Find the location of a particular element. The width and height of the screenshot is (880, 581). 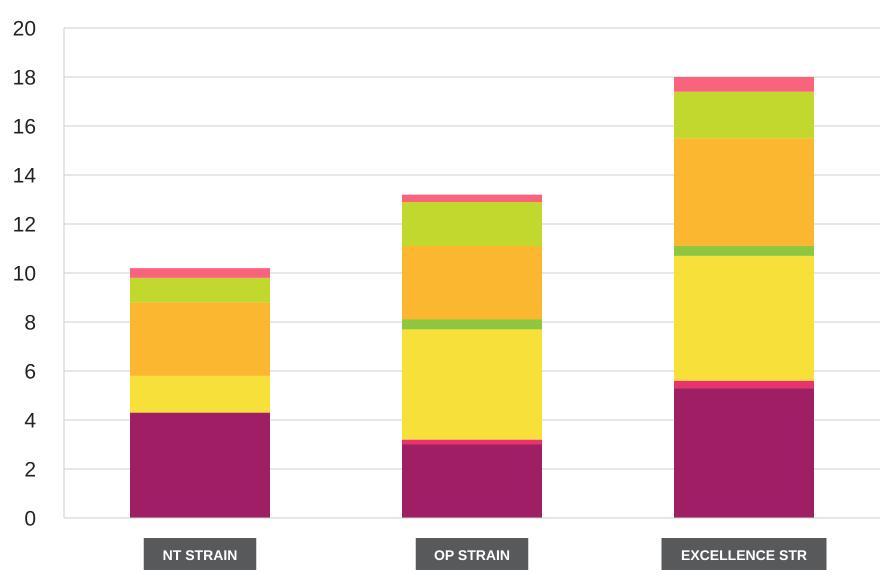

y-tick-label: 0 is located at coordinates (30, 518).